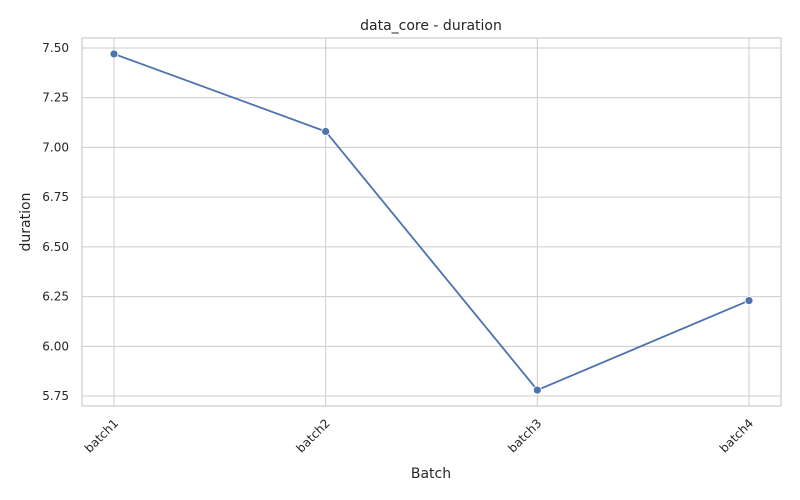 The height and width of the screenshot is (500, 800). Describe the element at coordinates (55, 222) in the screenshot. I see `y-axis: 5.75 6.00 6.25 6.50 6.75 7.00 7.25 7.50` at that location.